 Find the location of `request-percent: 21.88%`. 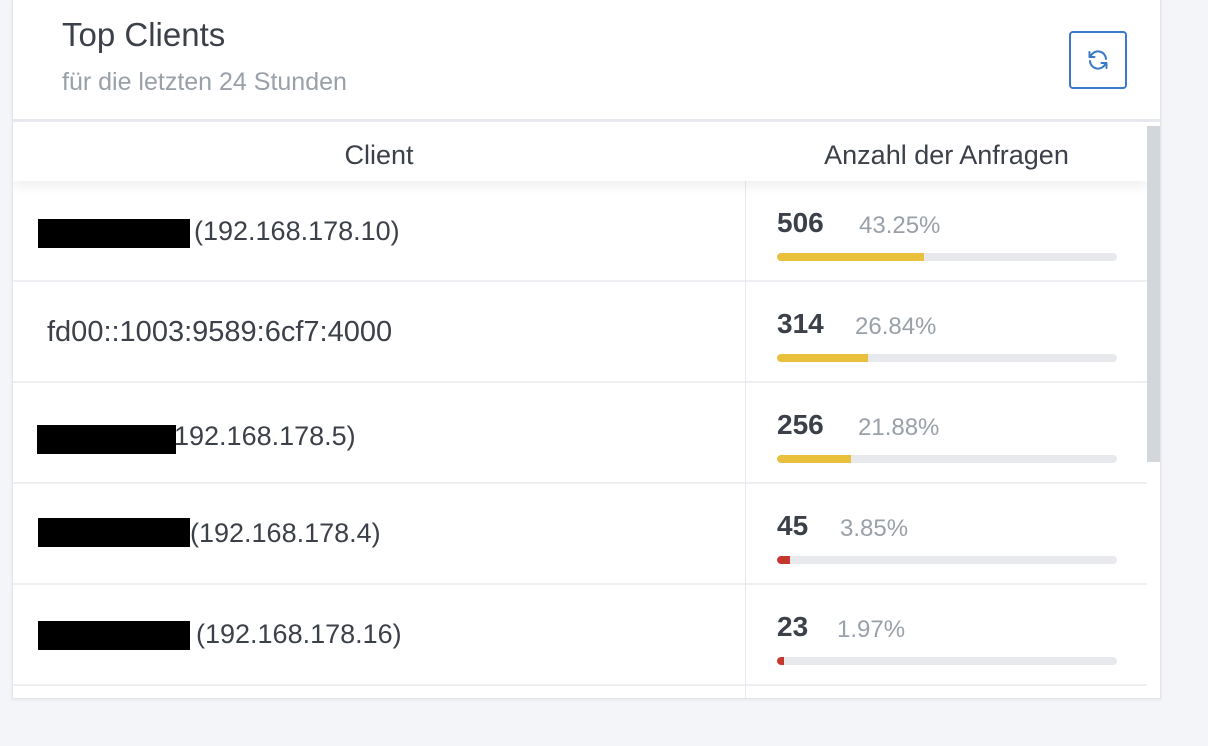

request-percent: 21.88% is located at coordinates (899, 427).